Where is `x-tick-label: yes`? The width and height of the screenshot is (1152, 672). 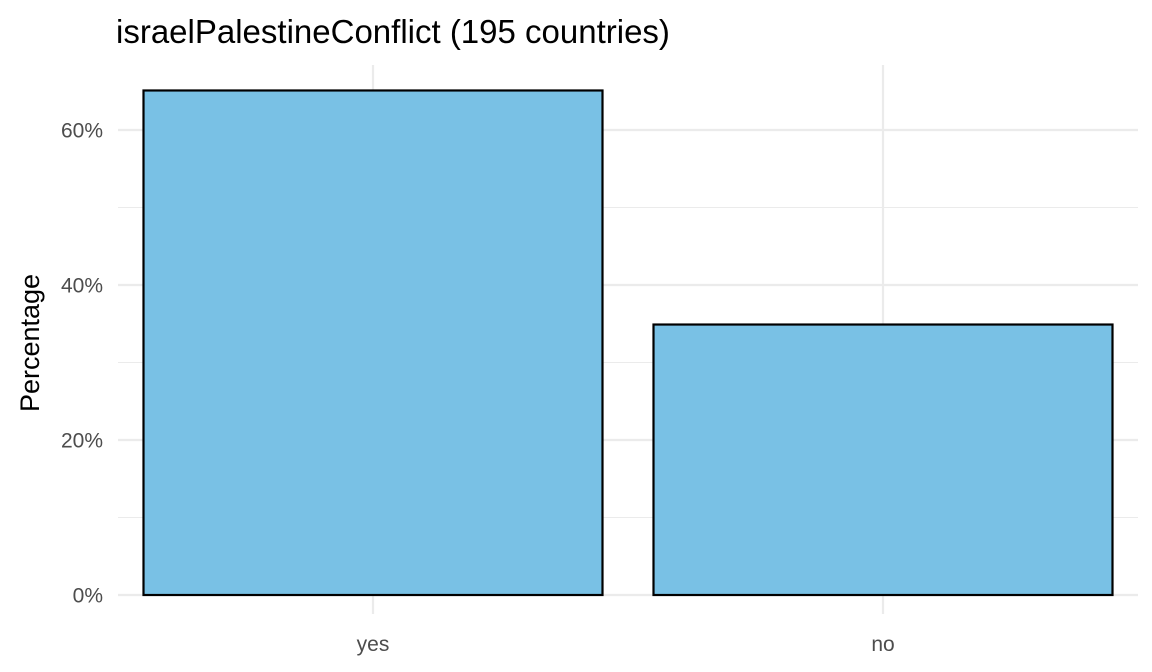 x-tick-label: yes is located at coordinates (373, 644).